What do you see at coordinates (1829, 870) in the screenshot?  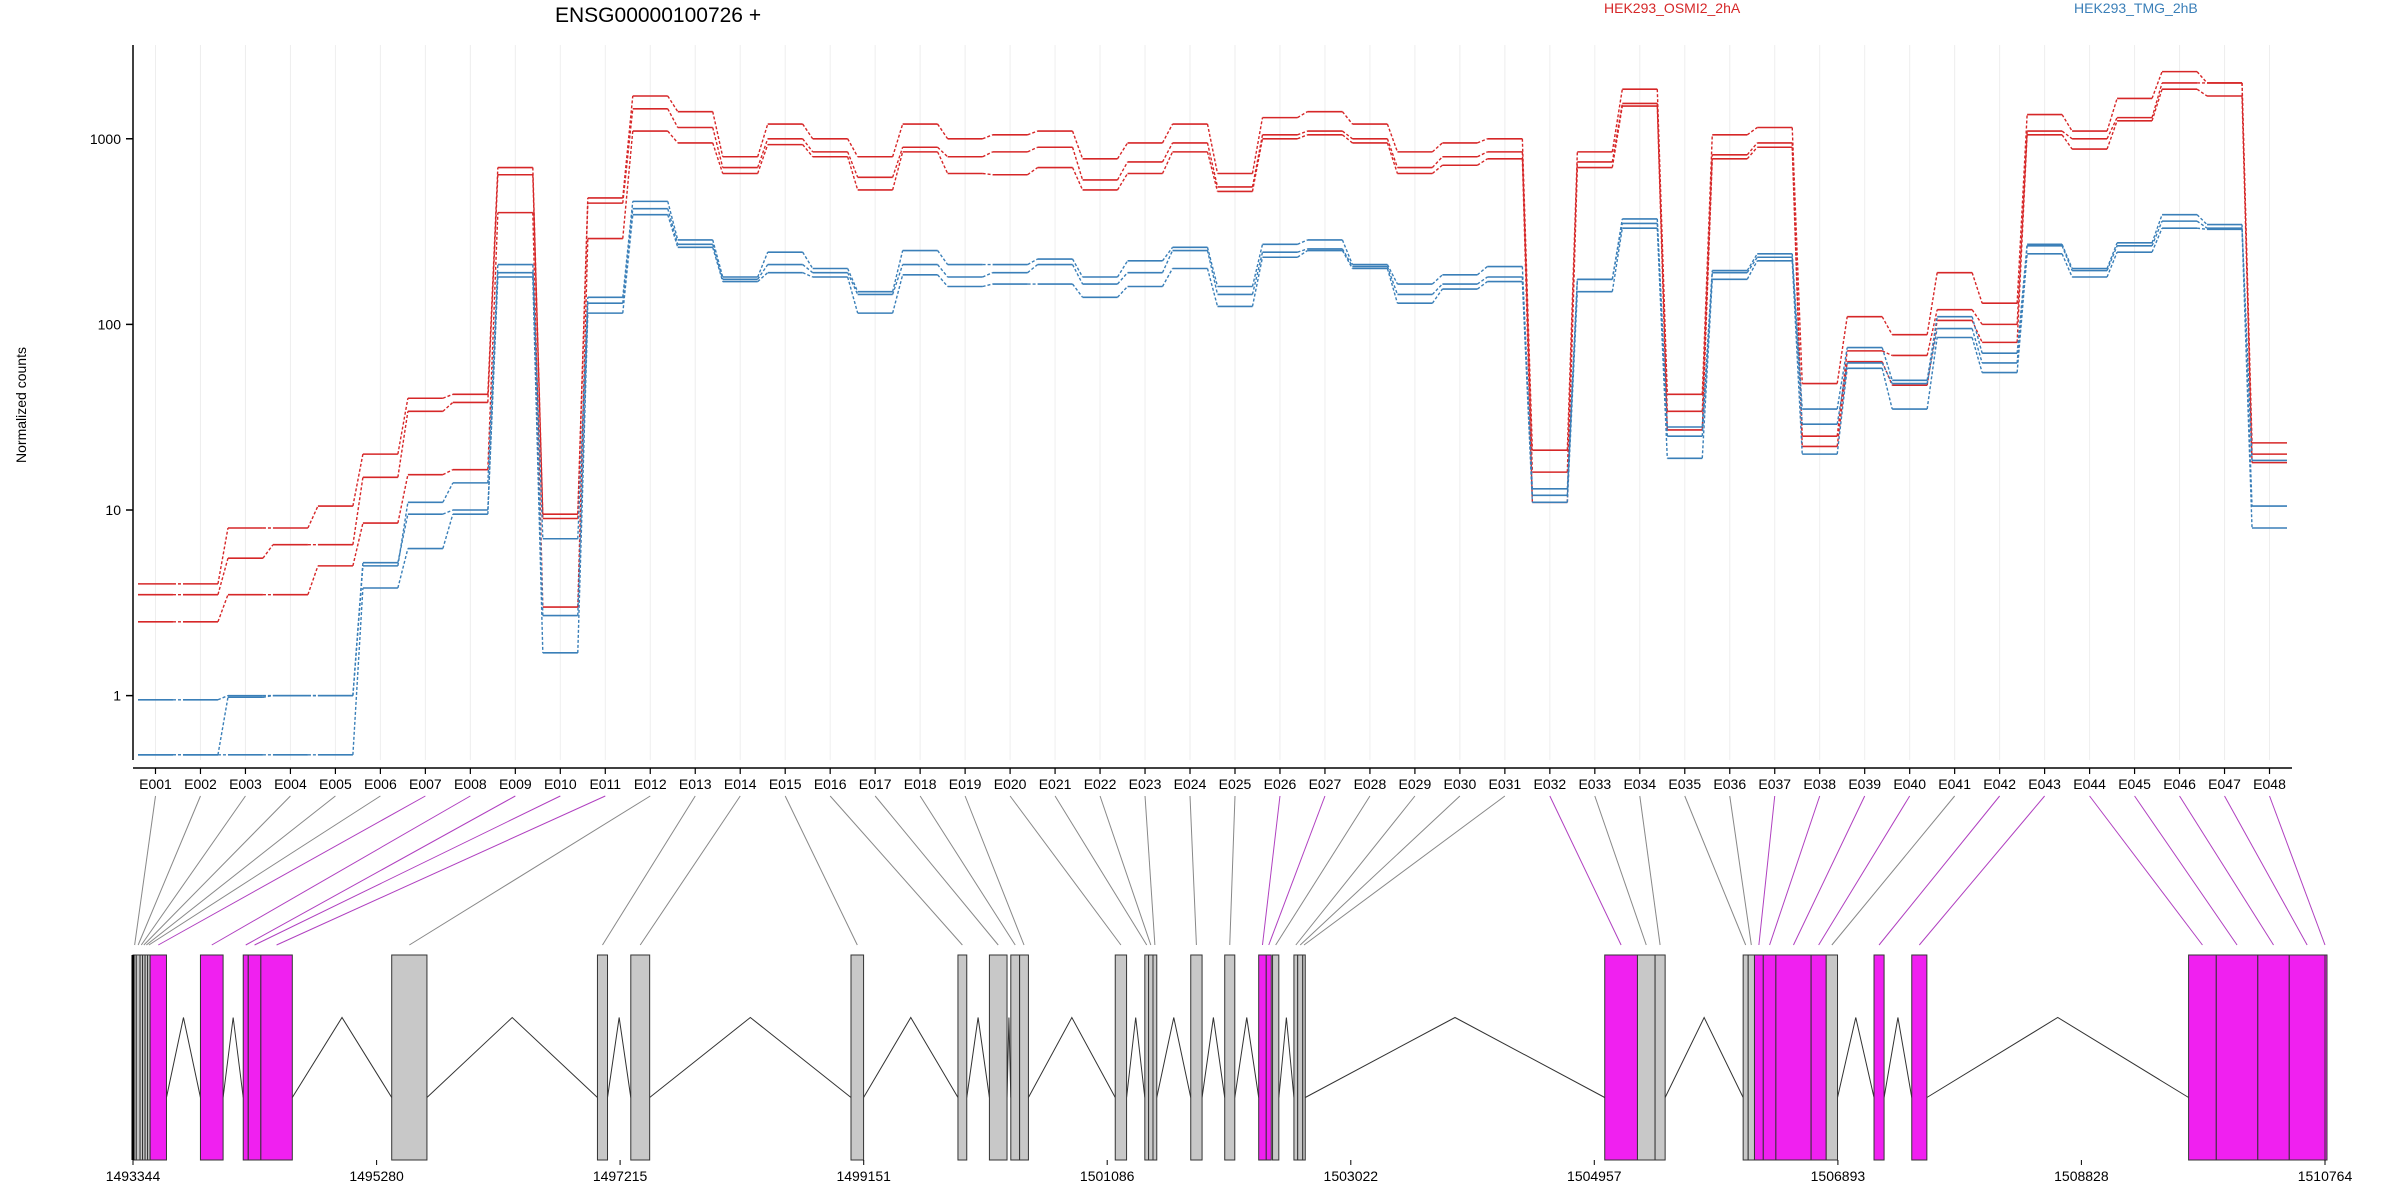 I see `connector-e039` at bounding box center [1829, 870].